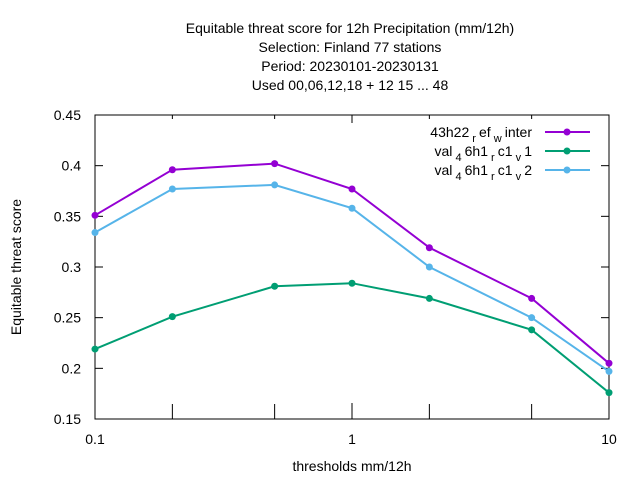  I want to click on x-tick-label: 1, so click(352, 439).